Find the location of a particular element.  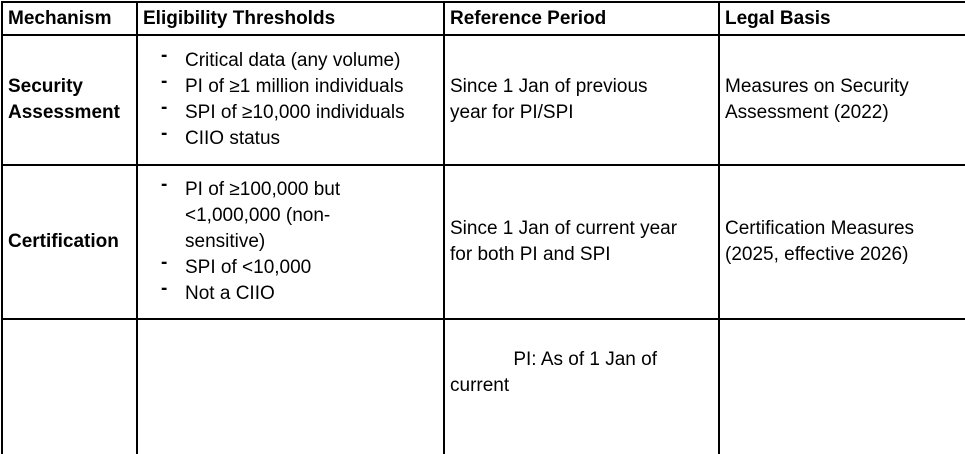

mechanism-cell: Security Assessment is located at coordinates (69, 100).